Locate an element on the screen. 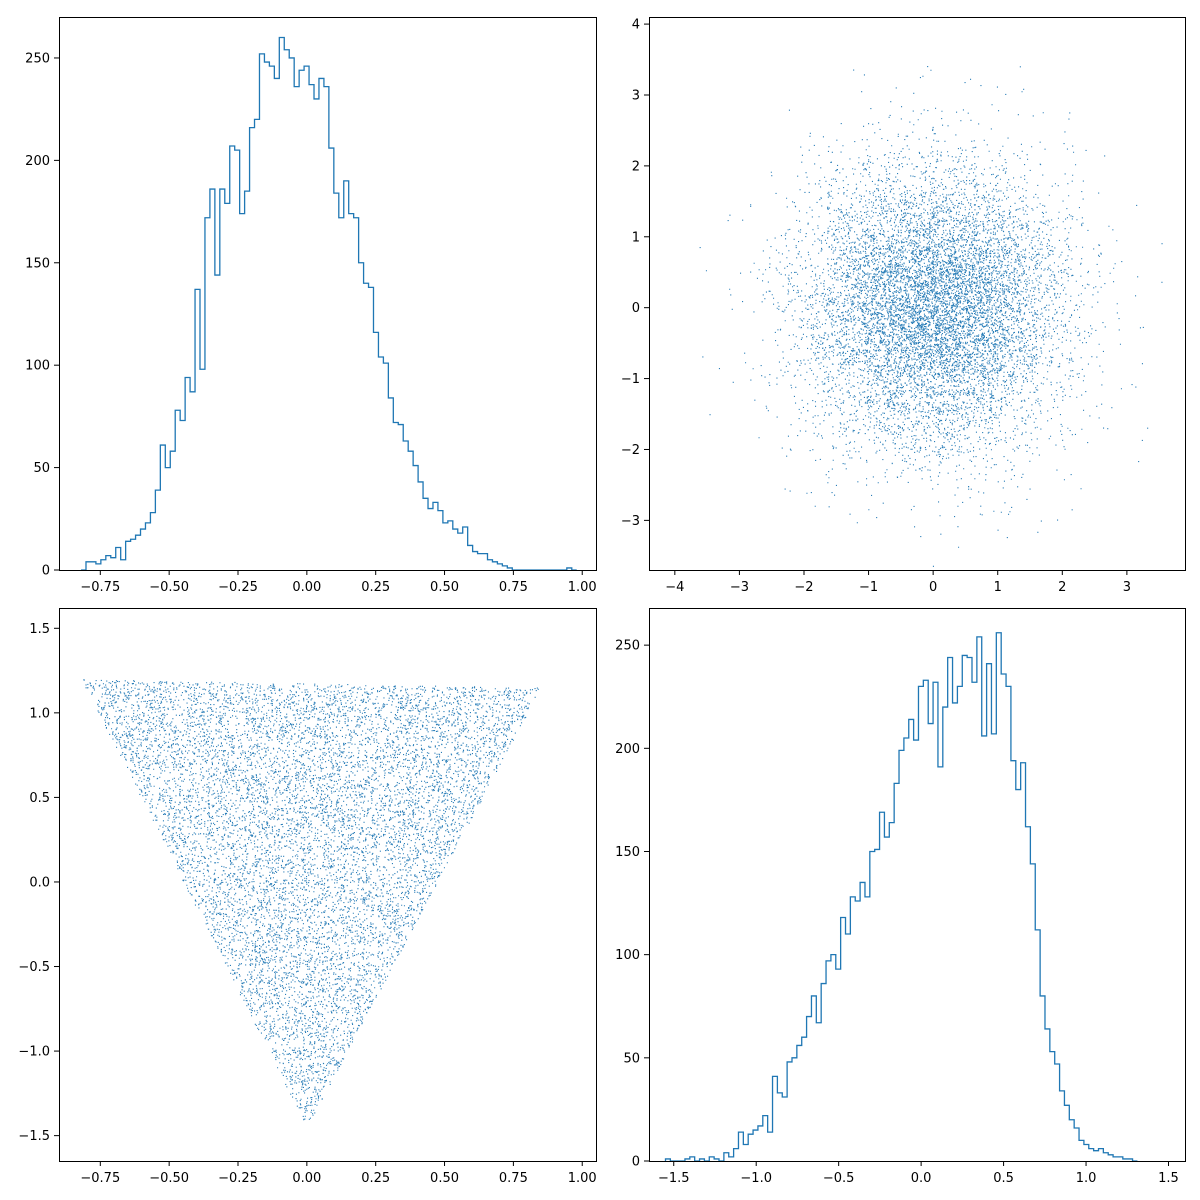 This screenshot has height=1200, width=1200. y-tick-label: −3 is located at coordinates (630, 521).